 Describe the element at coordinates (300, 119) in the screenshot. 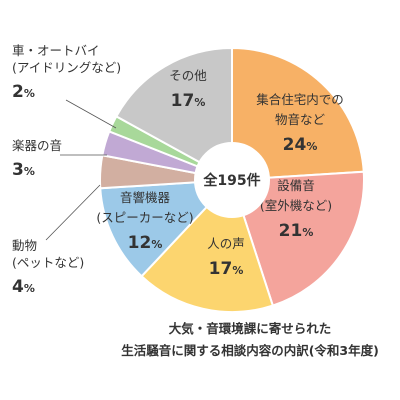

I see `slice-label-0-line-1: 物音など` at that location.